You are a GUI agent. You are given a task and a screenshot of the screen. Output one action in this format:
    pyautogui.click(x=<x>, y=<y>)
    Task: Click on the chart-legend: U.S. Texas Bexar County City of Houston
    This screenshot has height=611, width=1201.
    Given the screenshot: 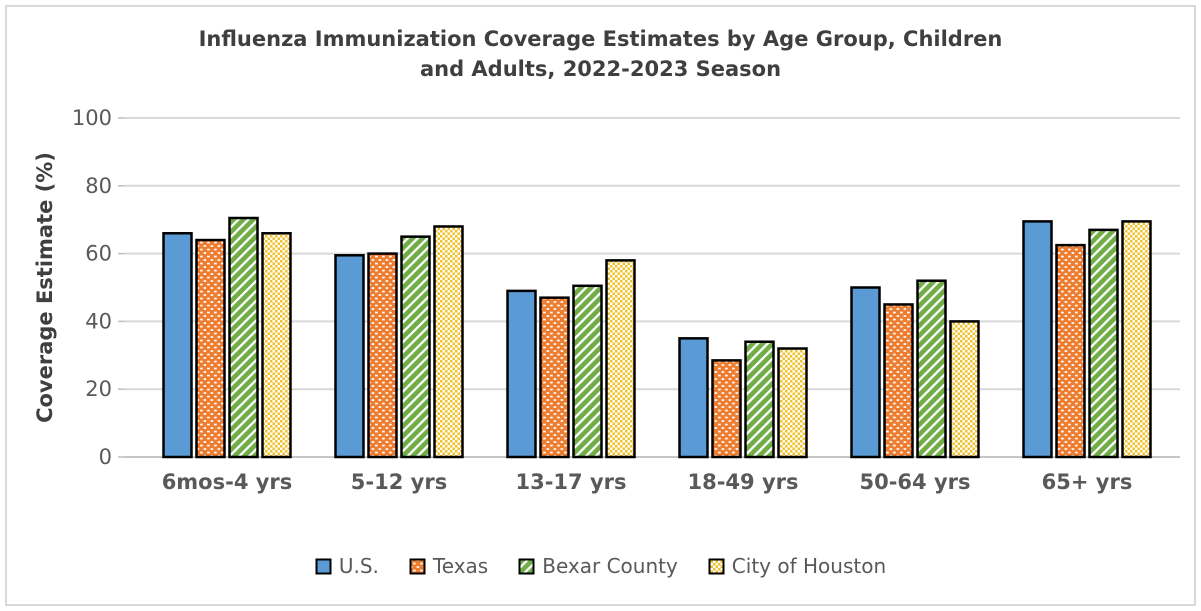 What is the action you would take?
    pyautogui.click(x=600, y=566)
    